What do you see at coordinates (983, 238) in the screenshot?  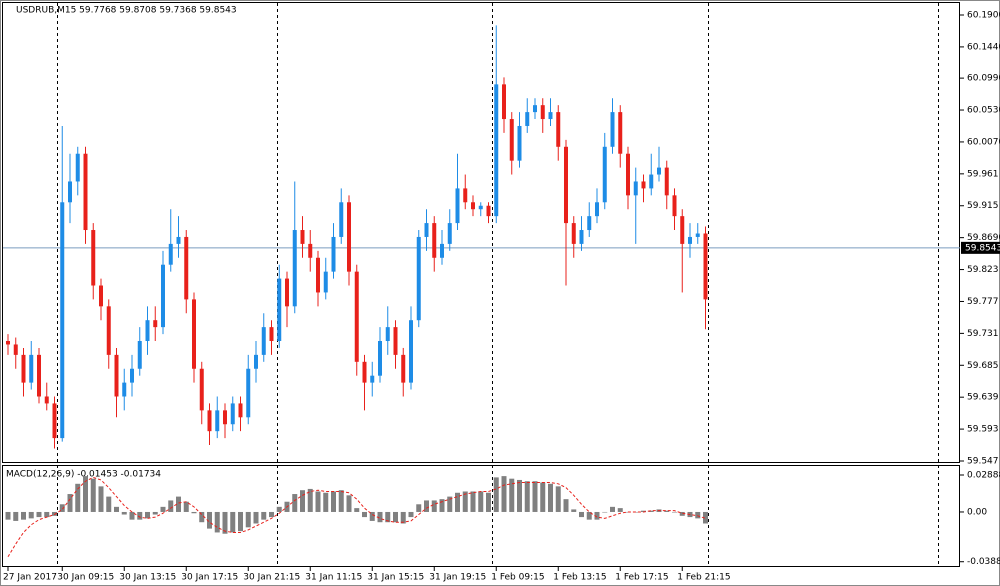 I see `y-tick-label: 59.8690` at bounding box center [983, 238].